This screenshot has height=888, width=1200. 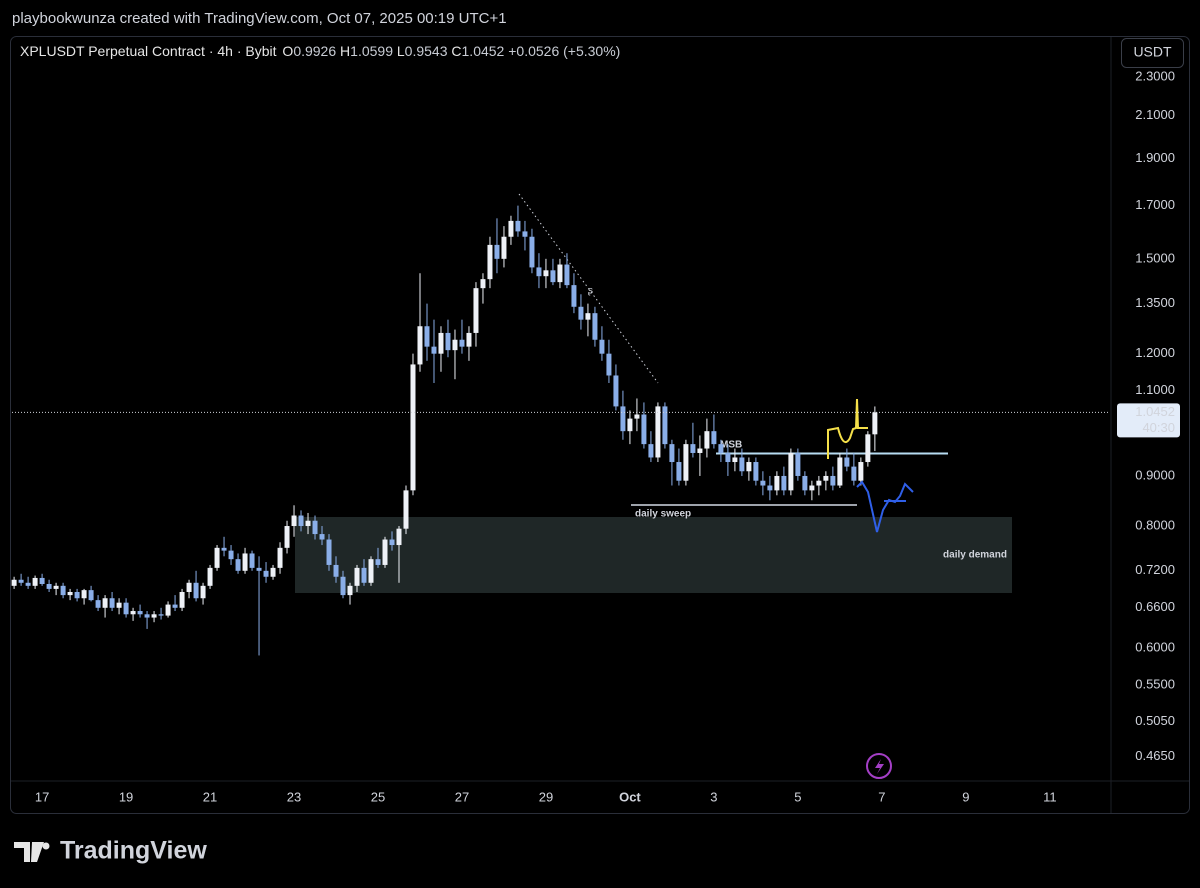 What do you see at coordinates (1155, 114) in the screenshot?
I see `y-tick-label: 2.1000` at bounding box center [1155, 114].